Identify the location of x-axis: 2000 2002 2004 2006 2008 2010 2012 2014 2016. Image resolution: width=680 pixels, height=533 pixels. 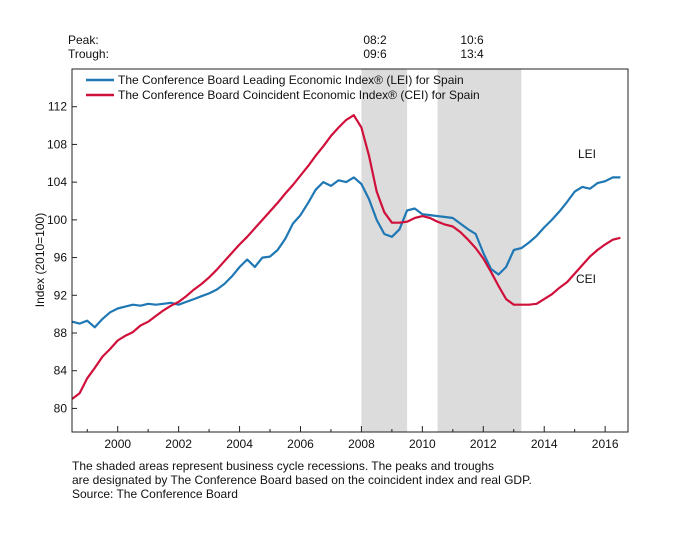
(352, 438).